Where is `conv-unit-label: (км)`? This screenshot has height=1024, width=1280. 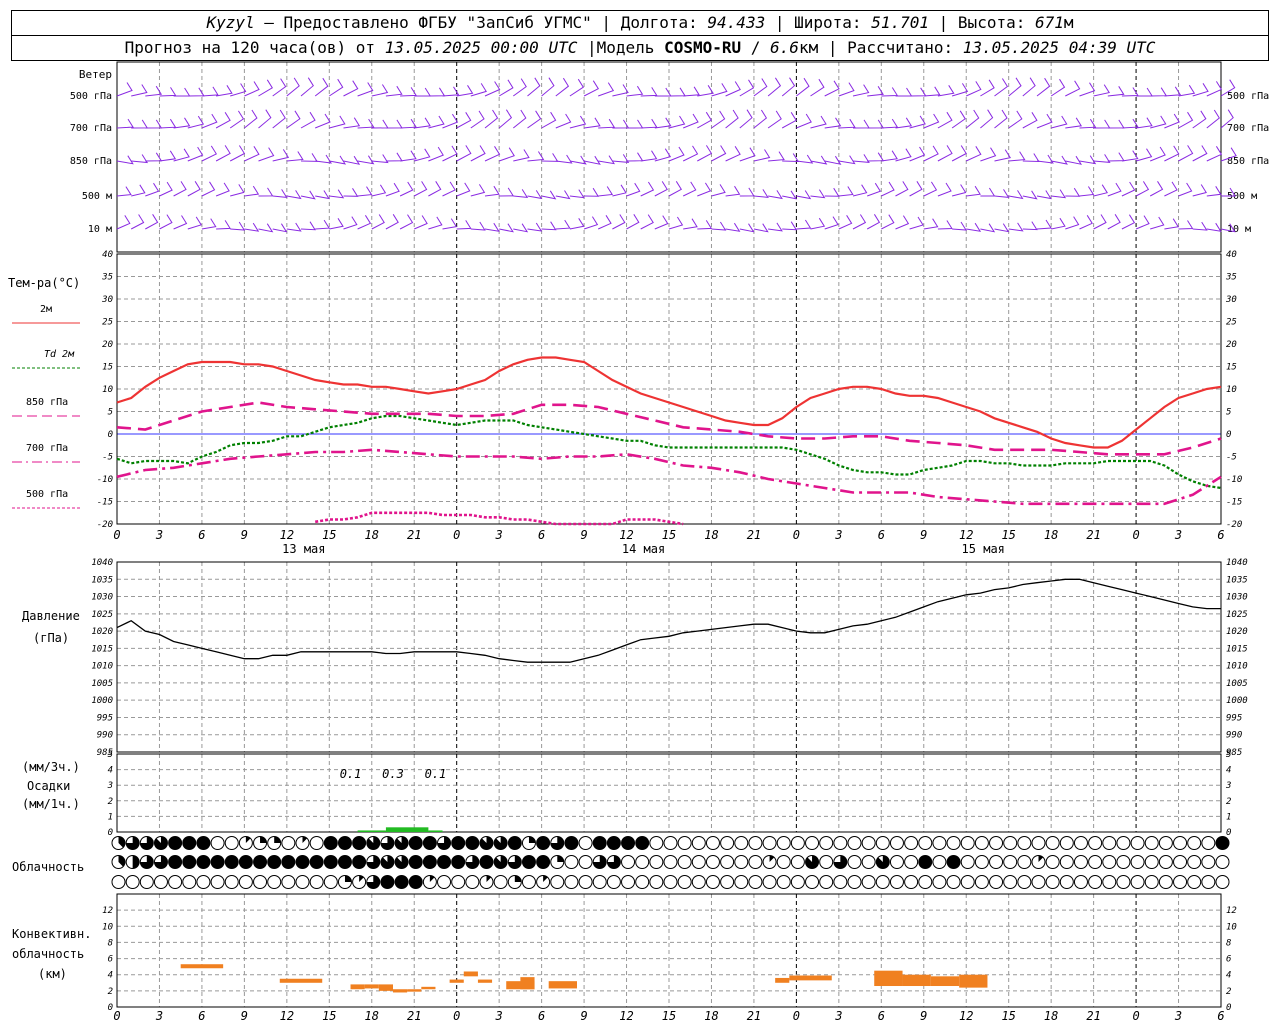 conv-unit-label: (км) is located at coordinates (52, 974).